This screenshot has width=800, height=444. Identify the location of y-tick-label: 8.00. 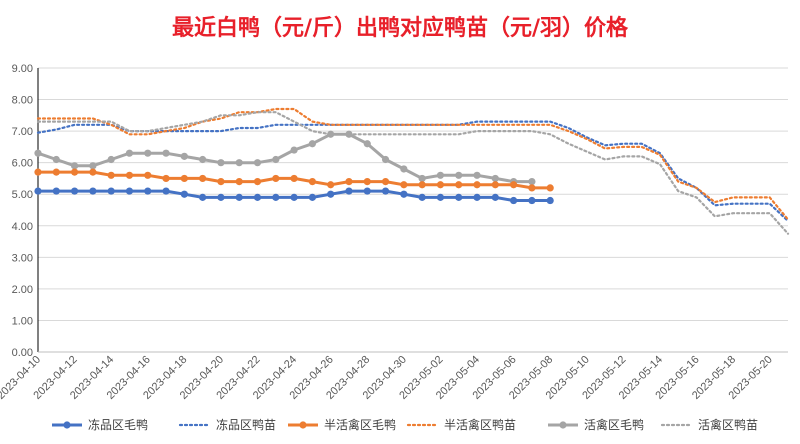
(22, 101).